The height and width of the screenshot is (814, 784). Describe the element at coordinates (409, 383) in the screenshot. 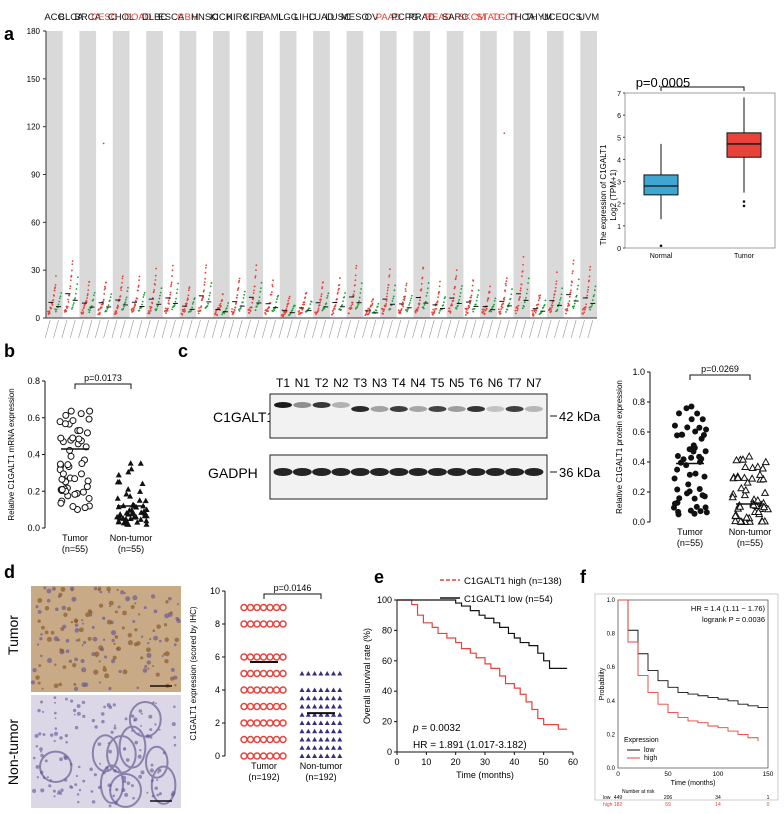

I see `western-lane-labels: T1 N1 T2 N2 T3 N3 T4 N4 T5 N5 T6 N6 T7 N7` at that location.